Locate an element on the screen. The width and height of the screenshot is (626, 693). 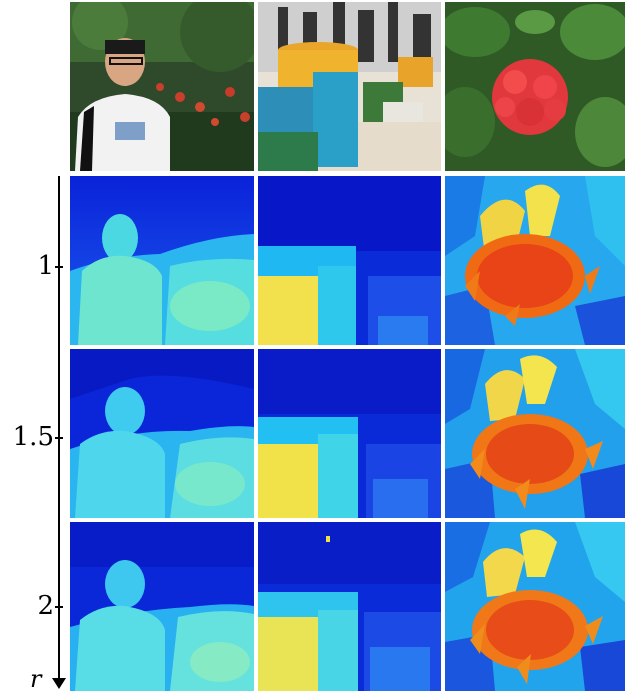
depth-person-r1 is located at coordinates (162, 260).